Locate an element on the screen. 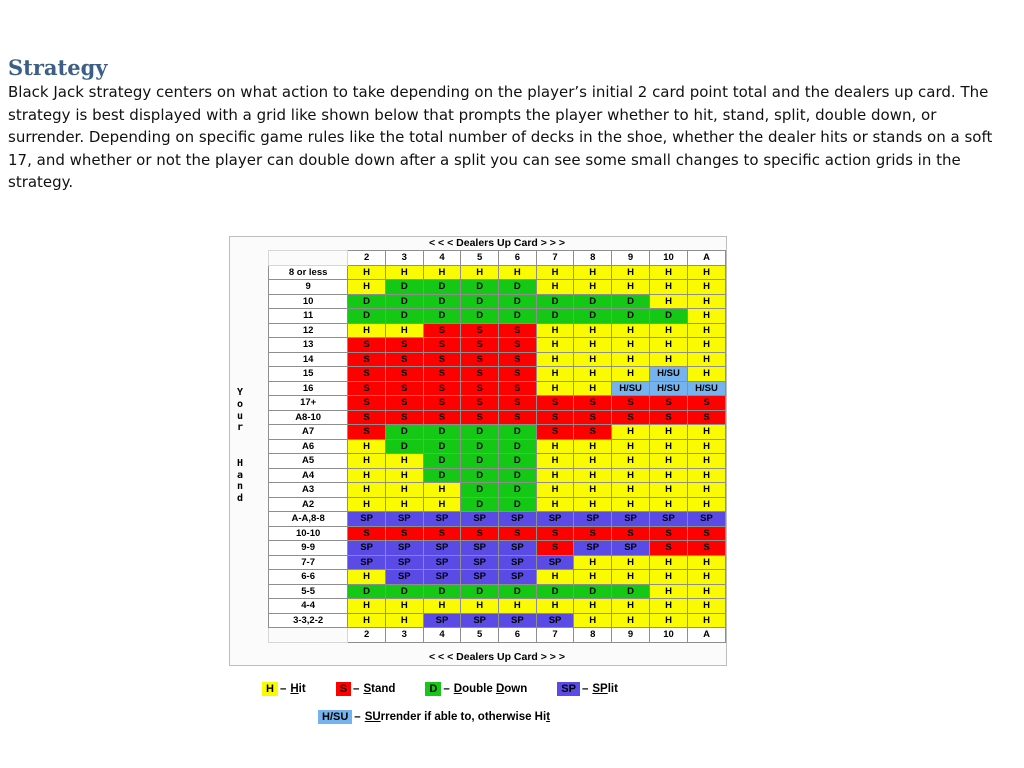  player-hand-label: 10-10 is located at coordinates (308, 533).